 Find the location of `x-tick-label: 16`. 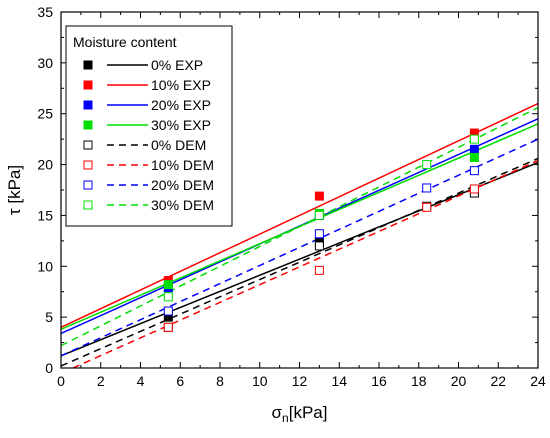

x-tick-label: 16 is located at coordinates (379, 381).